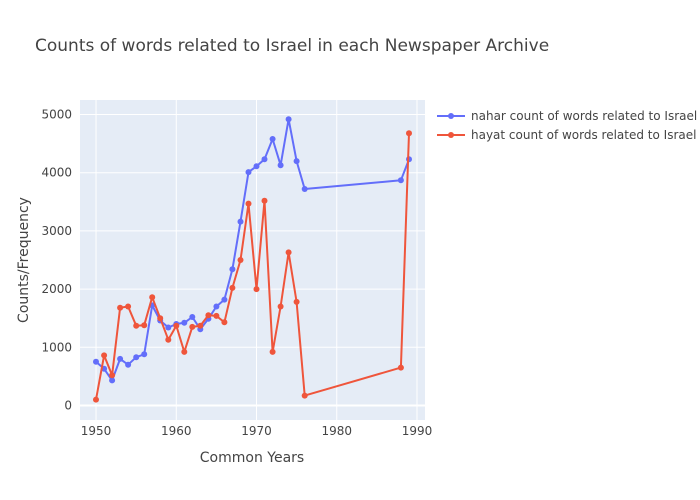 The height and width of the screenshot is (500, 700). I want to click on y-tick-label: 1000, so click(56, 347).